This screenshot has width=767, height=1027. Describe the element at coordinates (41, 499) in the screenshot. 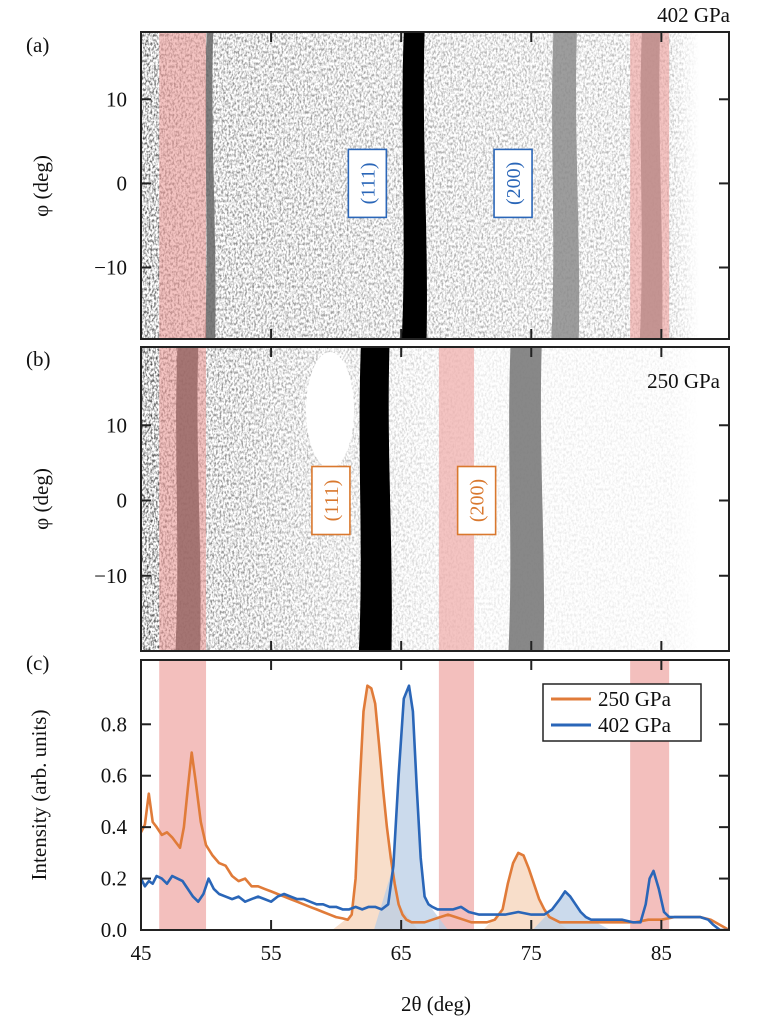

I see `panel-b-ylabel: φ (deg)` at that location.